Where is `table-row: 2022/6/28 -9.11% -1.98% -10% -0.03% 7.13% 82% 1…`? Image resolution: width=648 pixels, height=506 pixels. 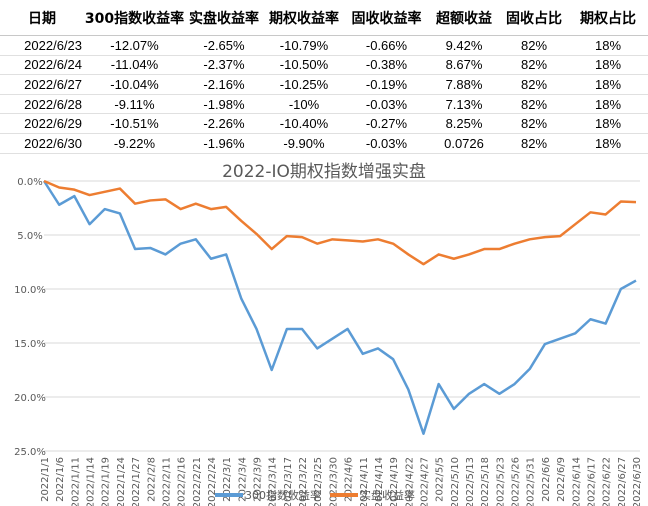
table-row: 2022/6/28 -9.11% -1.98% -10% -0.03% 7.13% 82% 1… is located at coordinates (324, 104).